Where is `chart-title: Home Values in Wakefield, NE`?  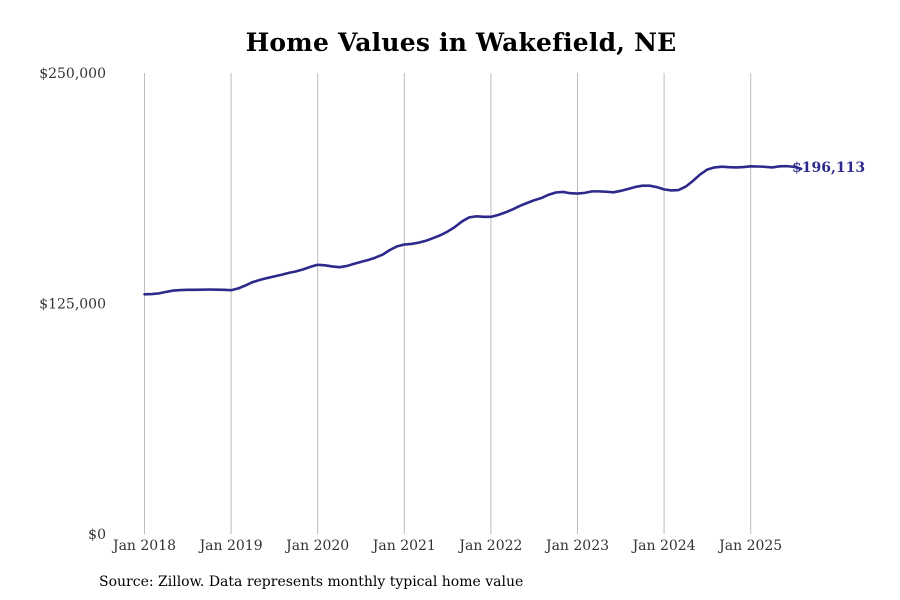 chart-title: Home Values in Wakefield, NE is located at coordinates (461, 42).